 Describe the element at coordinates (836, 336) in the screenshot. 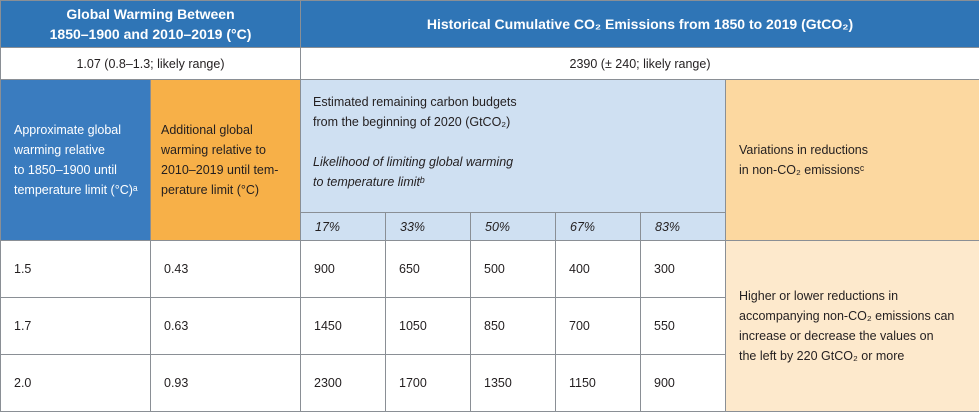

I see `variations-note-line: increase or decrease the values on` at that location.